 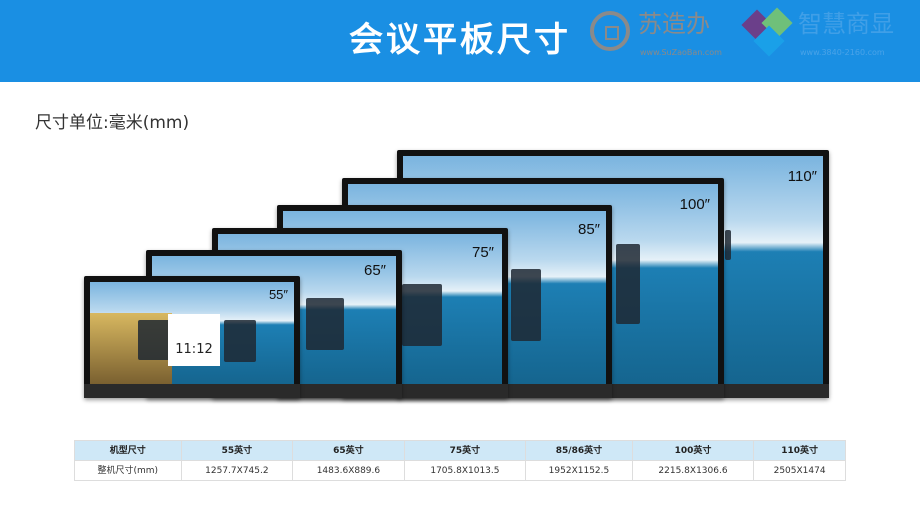 I want to click on coin-icon, so click(x=610, y=31).